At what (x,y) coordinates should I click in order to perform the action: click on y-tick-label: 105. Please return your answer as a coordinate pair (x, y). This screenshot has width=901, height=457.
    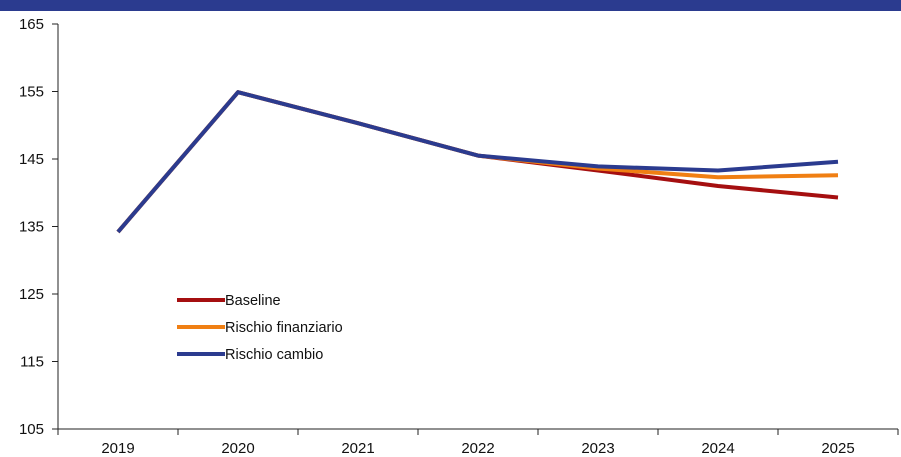
    Looking at the image, I should click on (31, 429).